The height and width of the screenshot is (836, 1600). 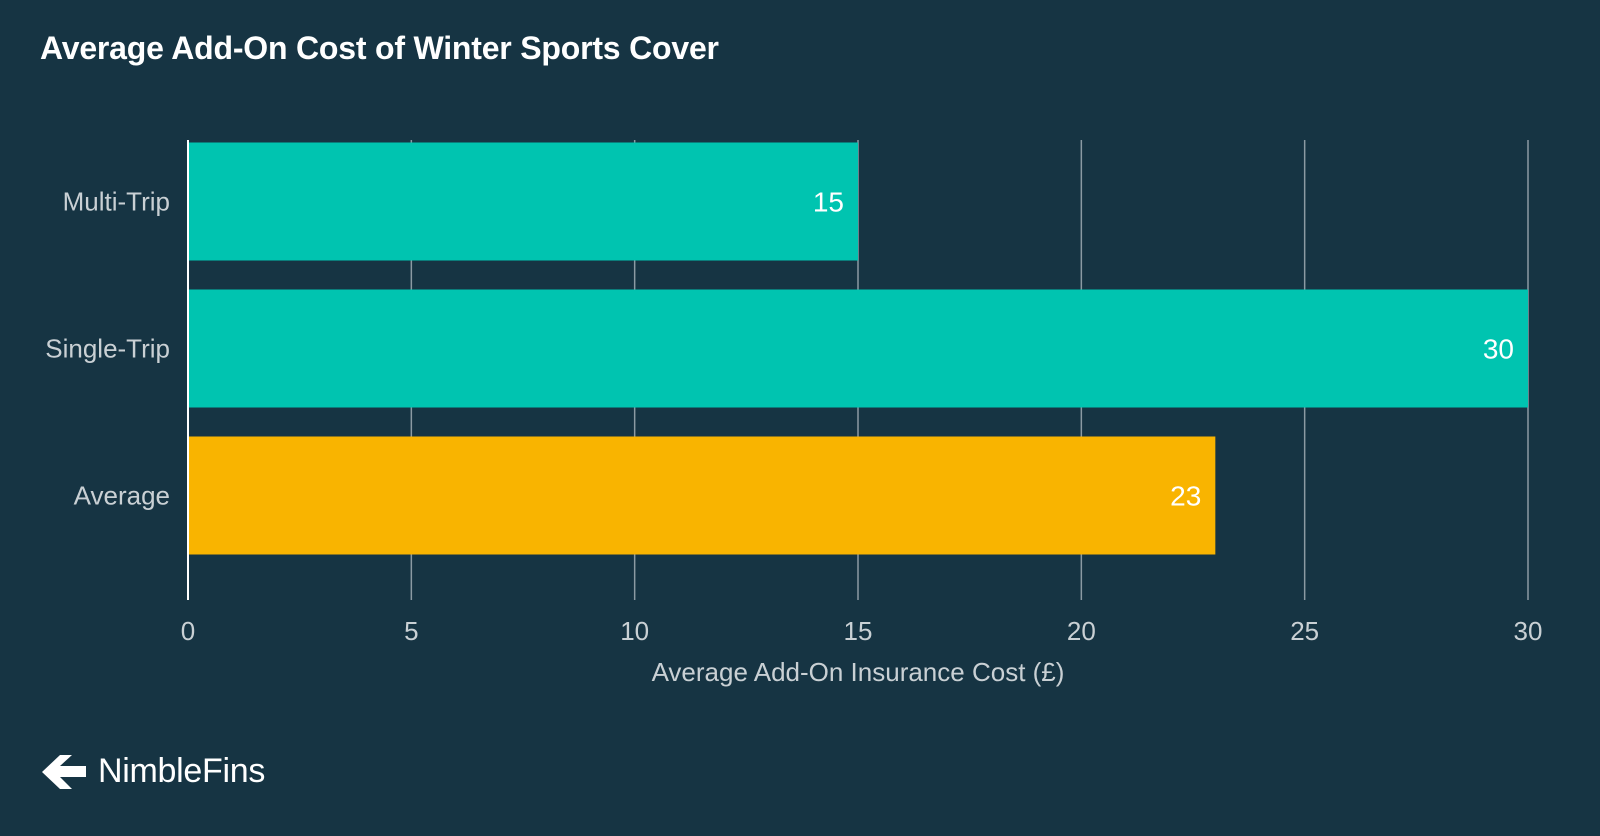 What do you see at coordinates (858, 631) in the screenshot?
I see `x-tick-label: 15` at bounding box center [858, 631].